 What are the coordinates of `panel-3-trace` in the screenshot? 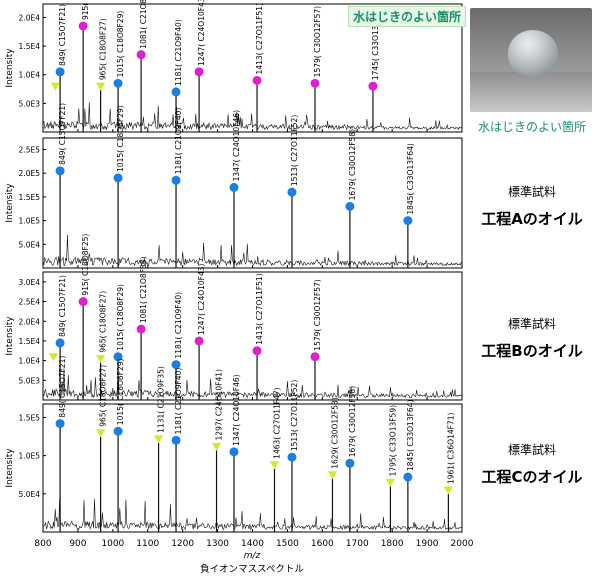 It's located at (252, 383).